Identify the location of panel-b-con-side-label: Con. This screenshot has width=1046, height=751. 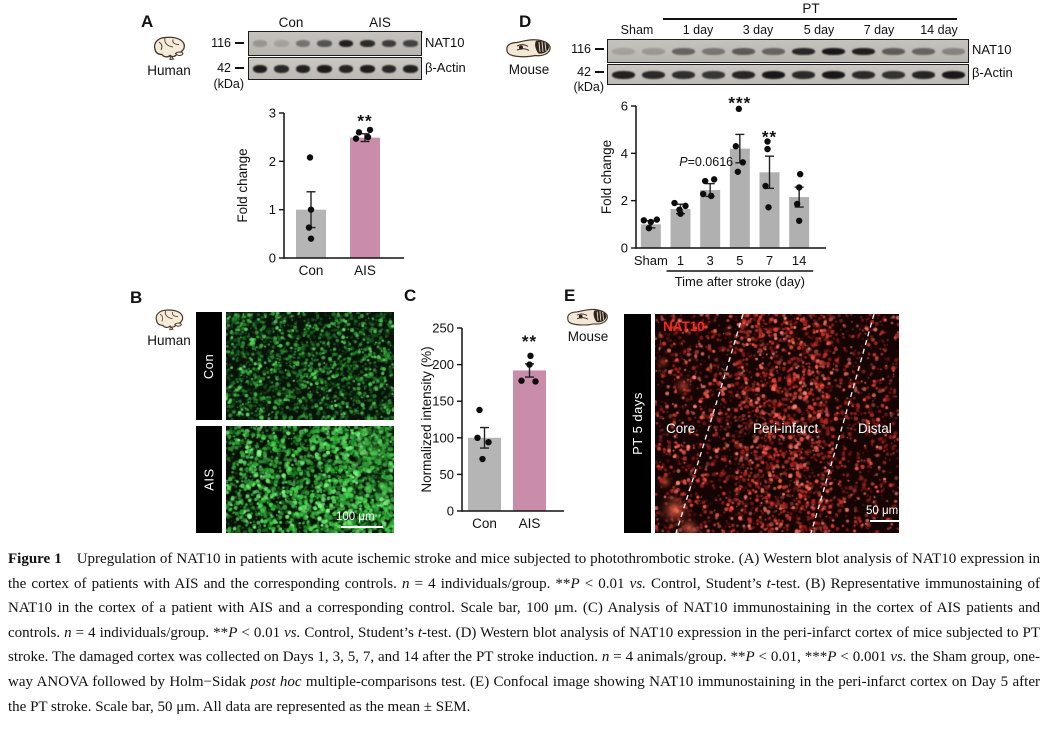
(209, 366).